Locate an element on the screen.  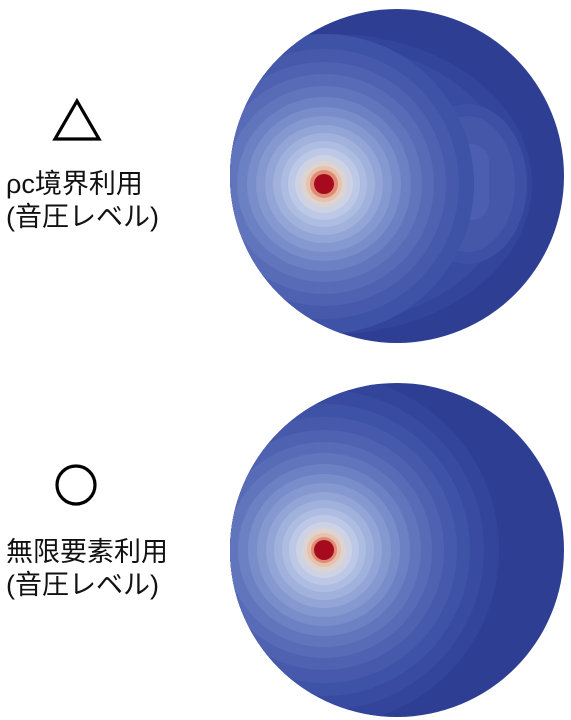
panel-caption: ρc境界利用 (音圧レベル) is located at coordinates (82, 201).